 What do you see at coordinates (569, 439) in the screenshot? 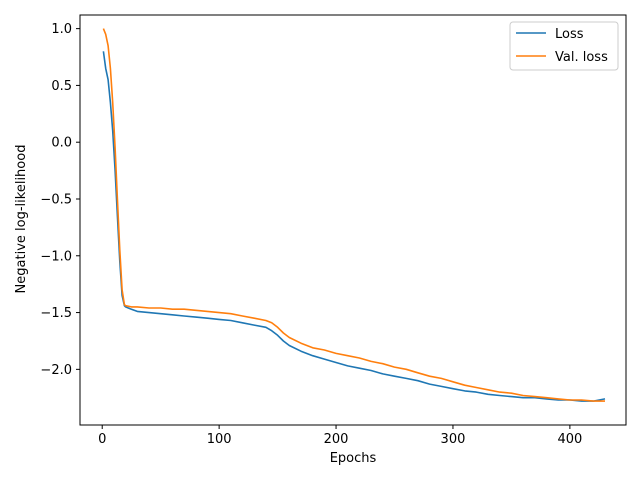
I see `x-tick-label: 400` at bounding box center [569, 439].